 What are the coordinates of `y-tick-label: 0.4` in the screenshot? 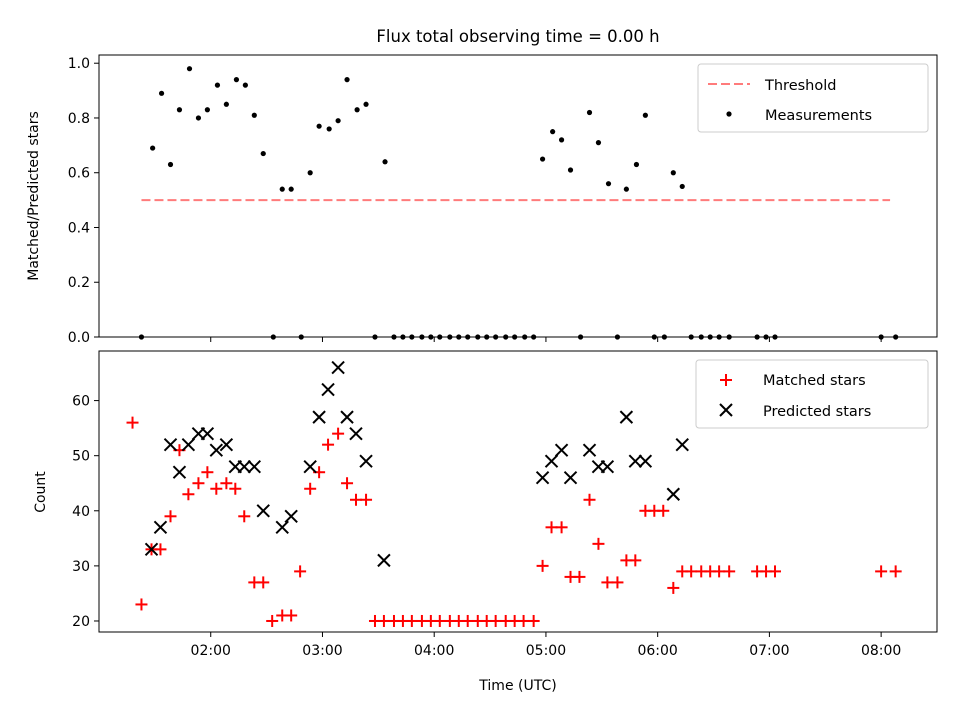 It's located at (79, 228).